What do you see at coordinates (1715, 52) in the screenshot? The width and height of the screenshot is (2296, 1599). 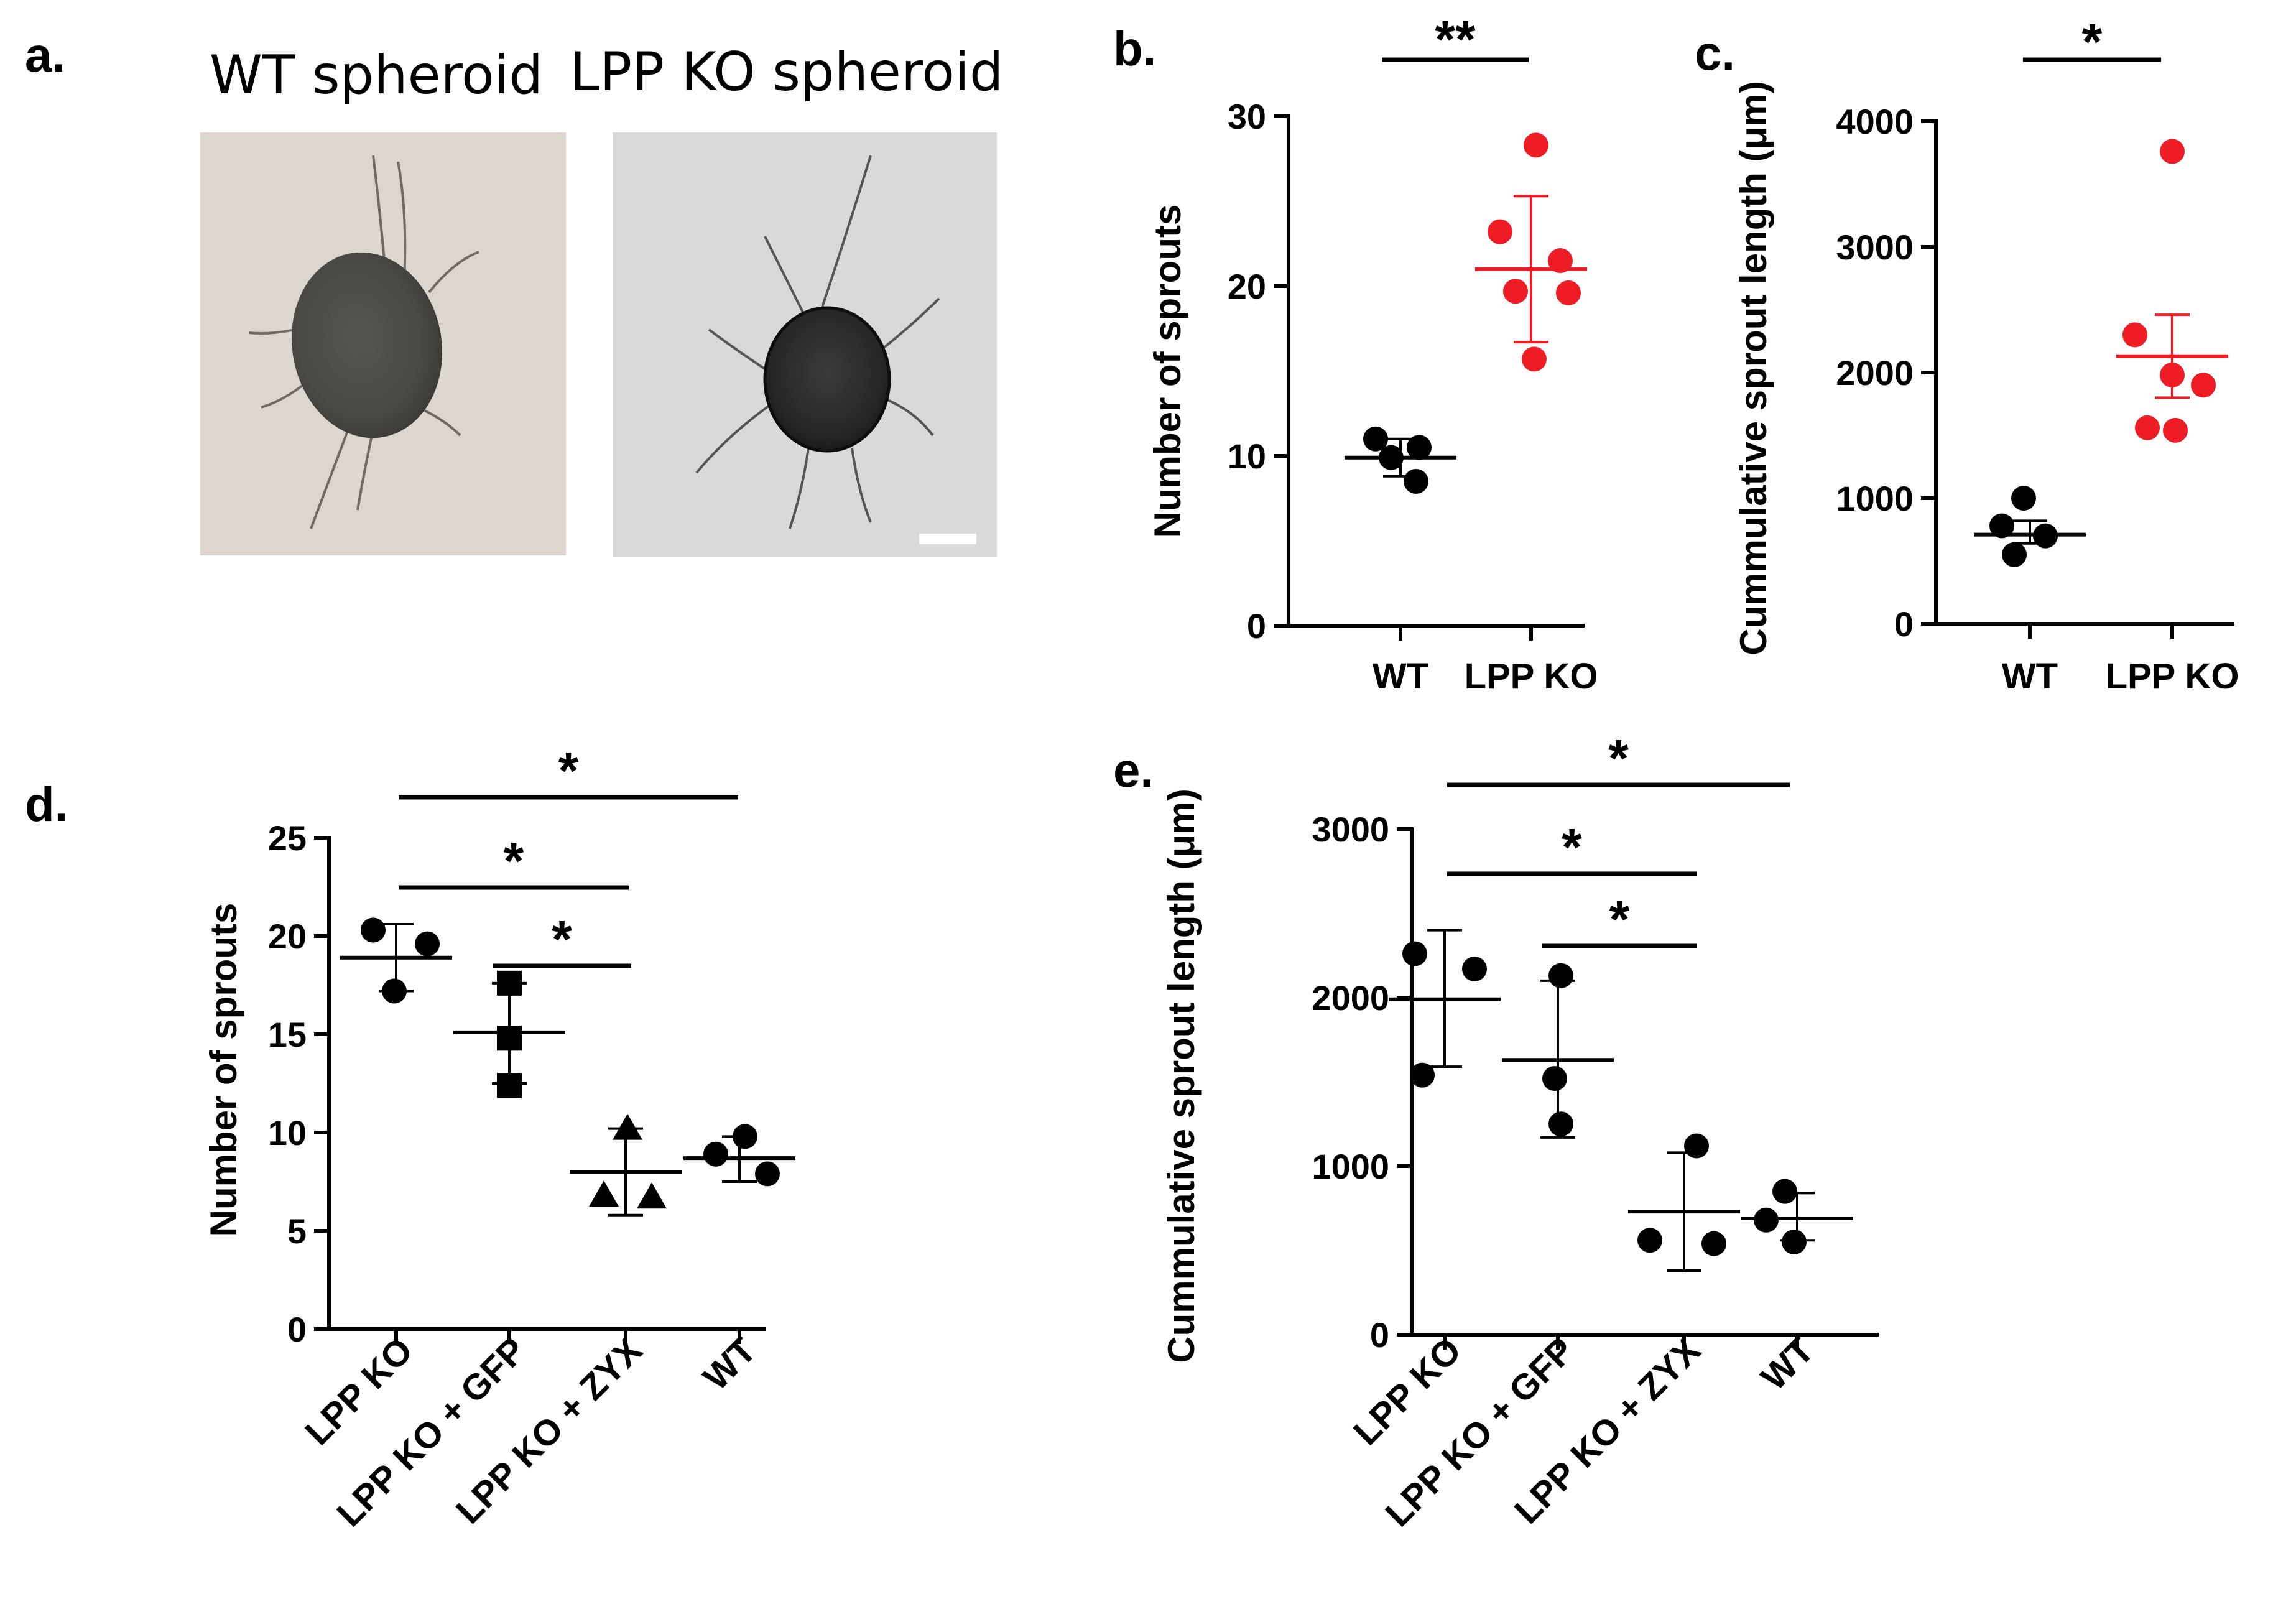 I see `panel-letter-c: c.` at bounding box center [1715, 52].